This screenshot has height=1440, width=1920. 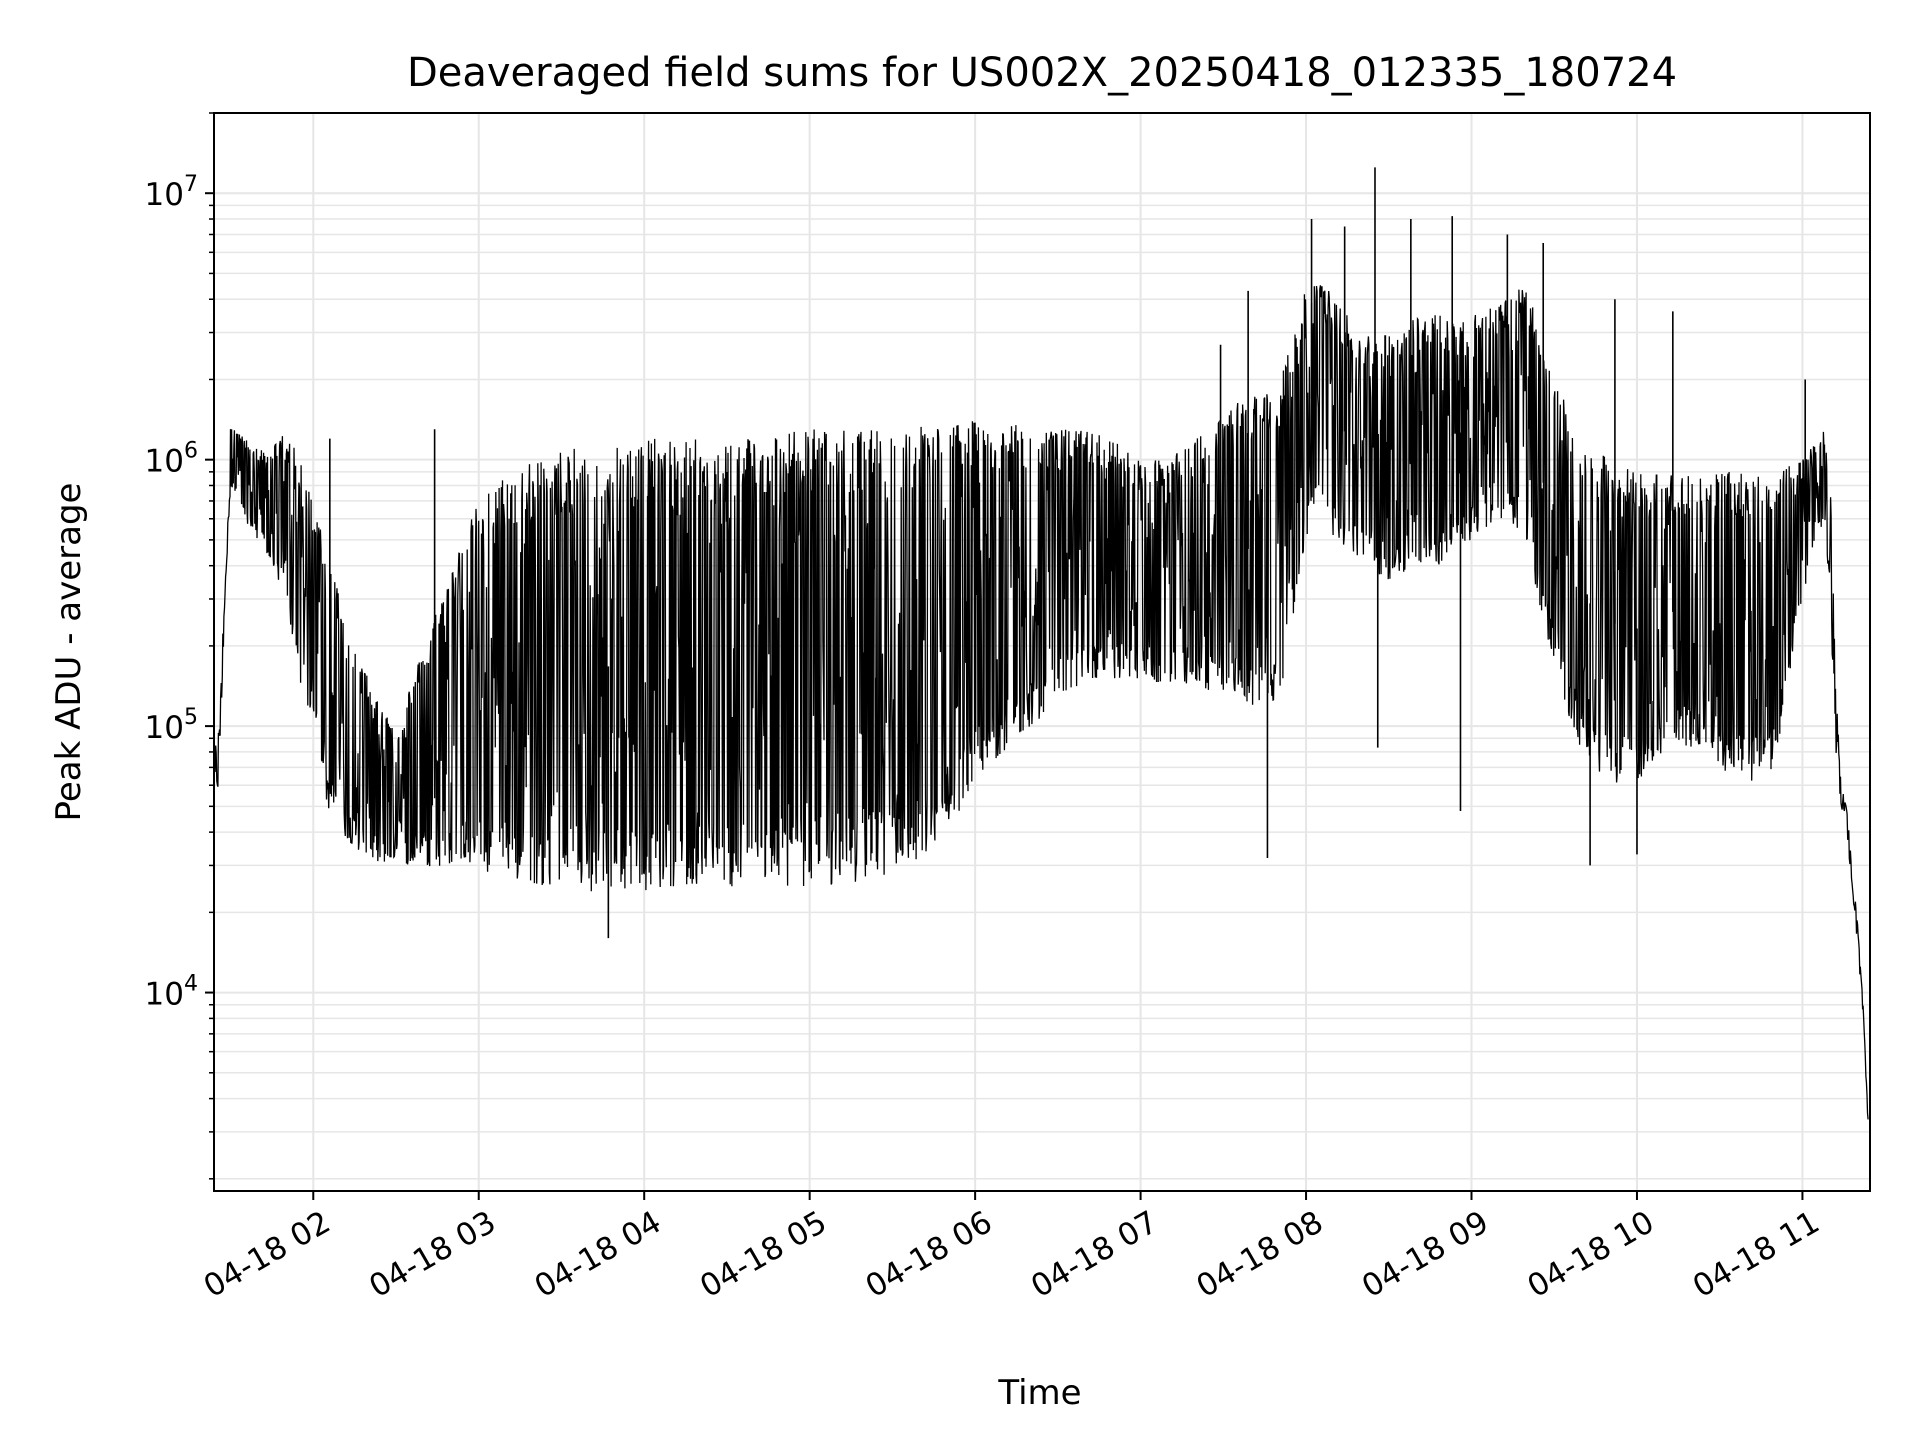 What do you see at coordinates (171, 192) in the screenshot?
I see `y-tick-label: 10⁷` at bounding box center [171, 192].